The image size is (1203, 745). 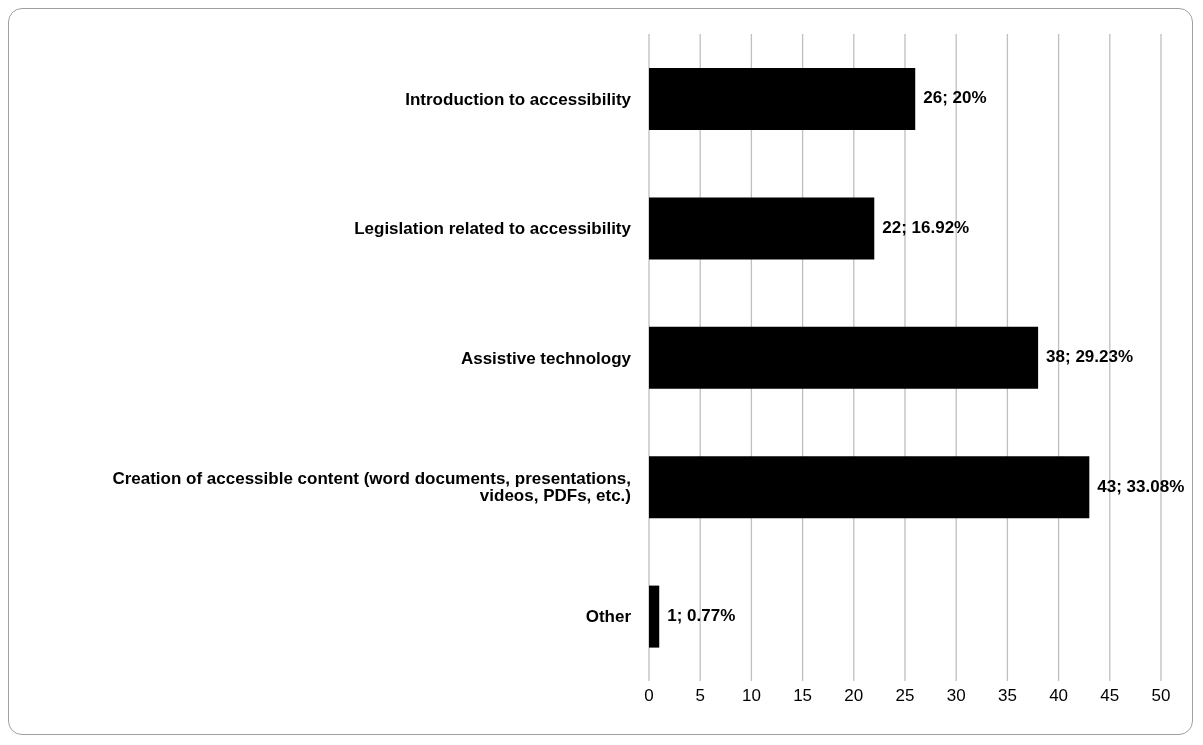 What do you see at coordinates (956, 696) in the screenshot?
I see `x-tick-label: 30` at bounding box center [956, 696].